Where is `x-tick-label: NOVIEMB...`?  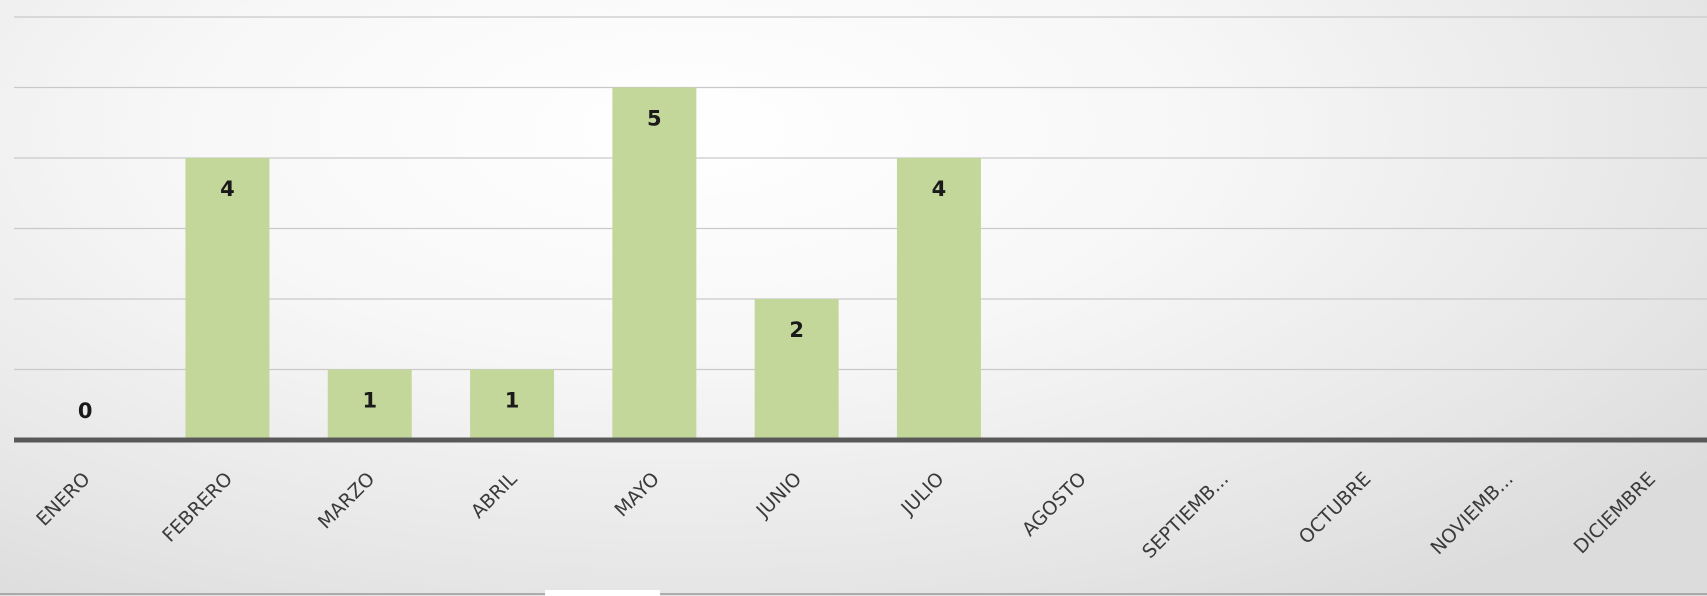 x-tick-label: NOVIEMB... is located at coordinates (1471, 513).